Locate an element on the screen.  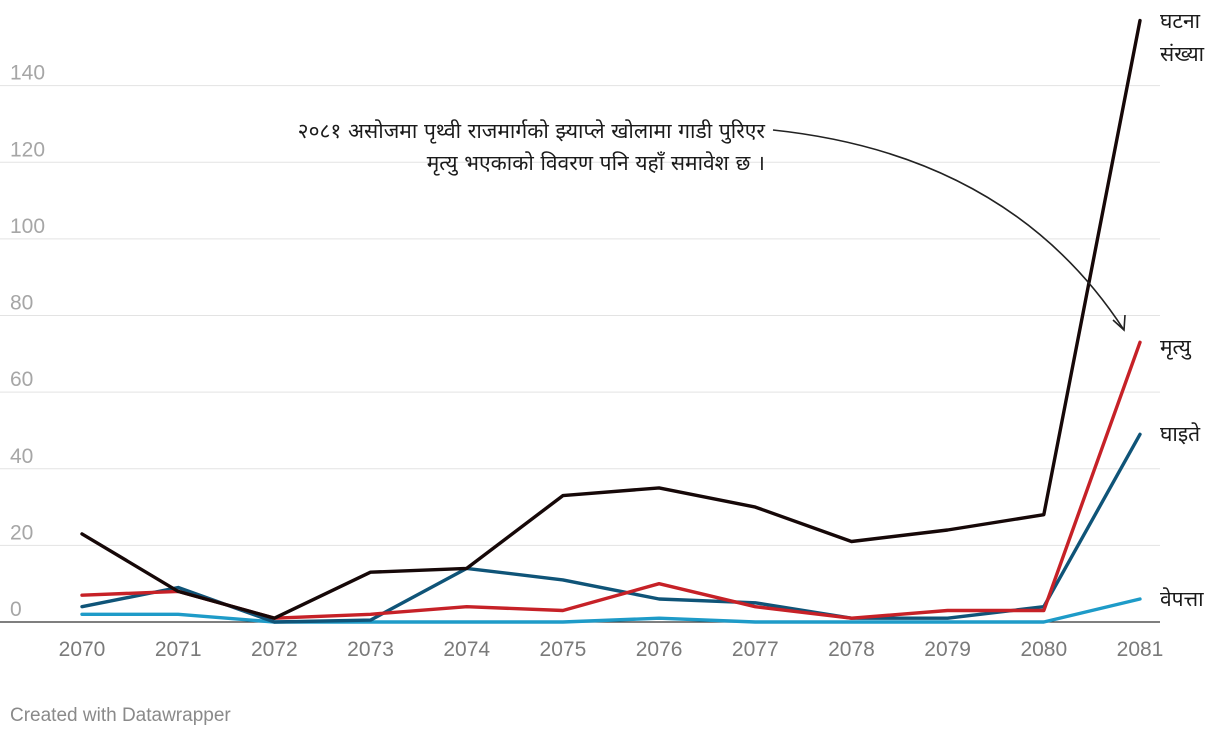
x-tick-label: 2070 is located at coordinates (82, 649).